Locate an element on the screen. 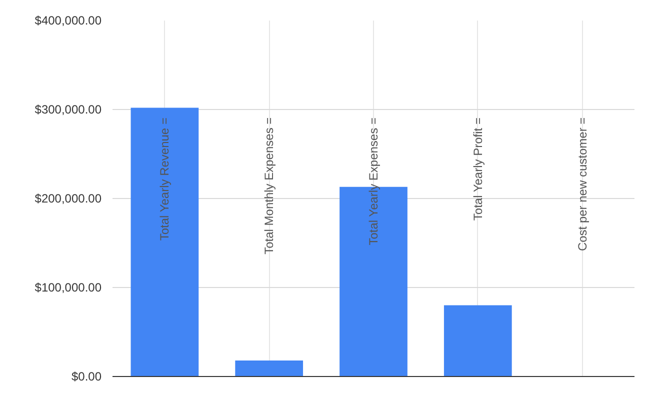 This screenshot has width=651, height=405. y-tick-label: $0.00 is located at coordinates (86, 377).